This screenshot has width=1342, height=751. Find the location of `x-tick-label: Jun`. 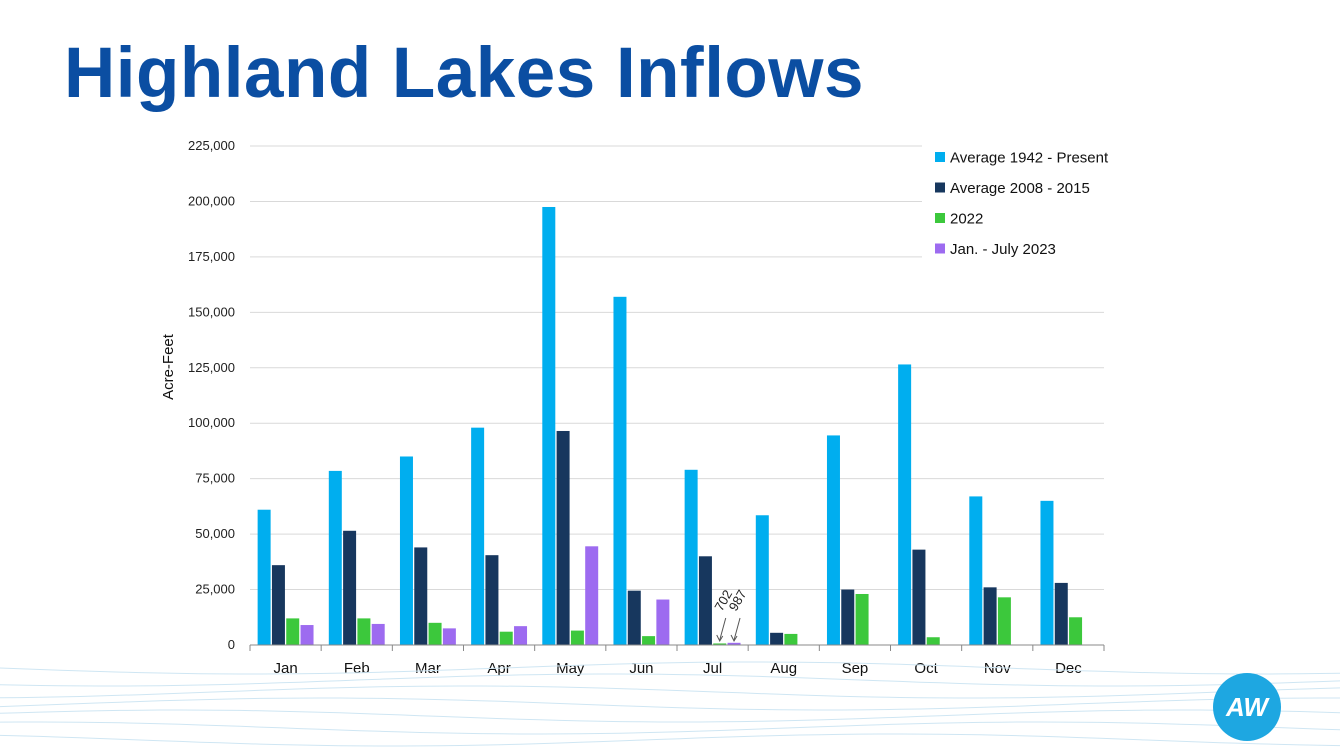

x-tick-label: Jun is located at coordinates (641, 668).